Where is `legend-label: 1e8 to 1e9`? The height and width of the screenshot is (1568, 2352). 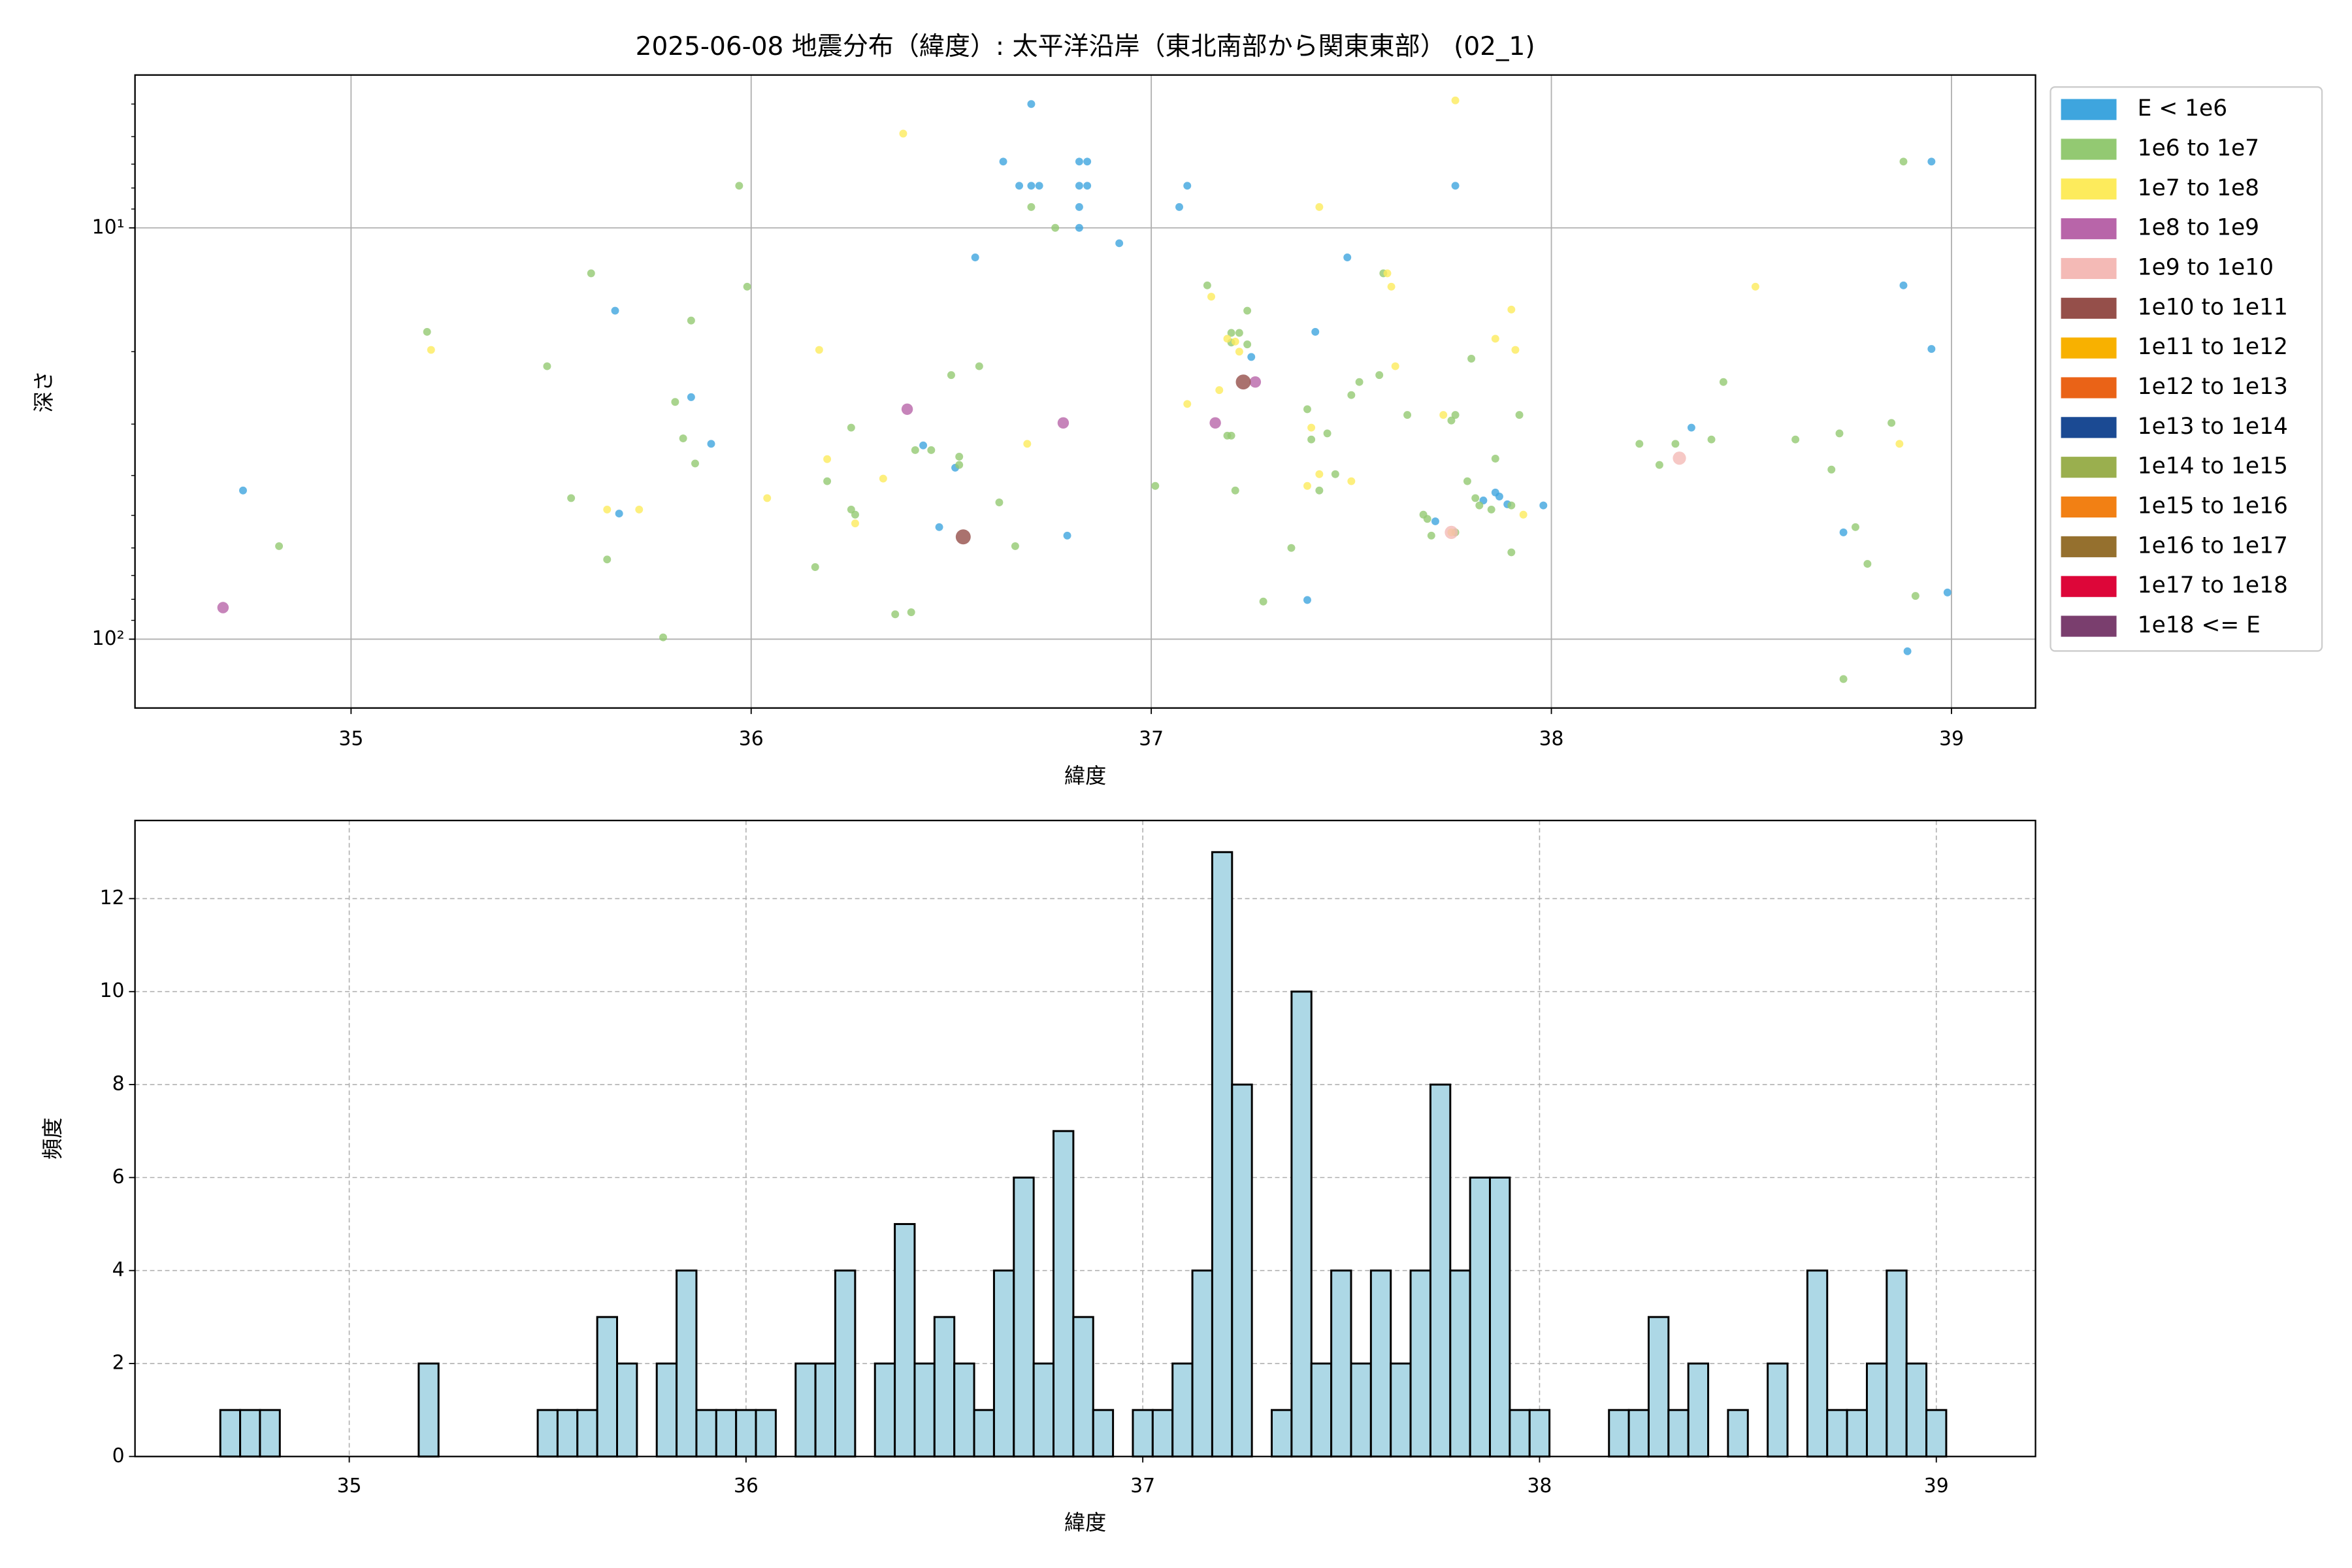 legend-label: 1e8 to 1e9 is located at coordinates (2198, 228).